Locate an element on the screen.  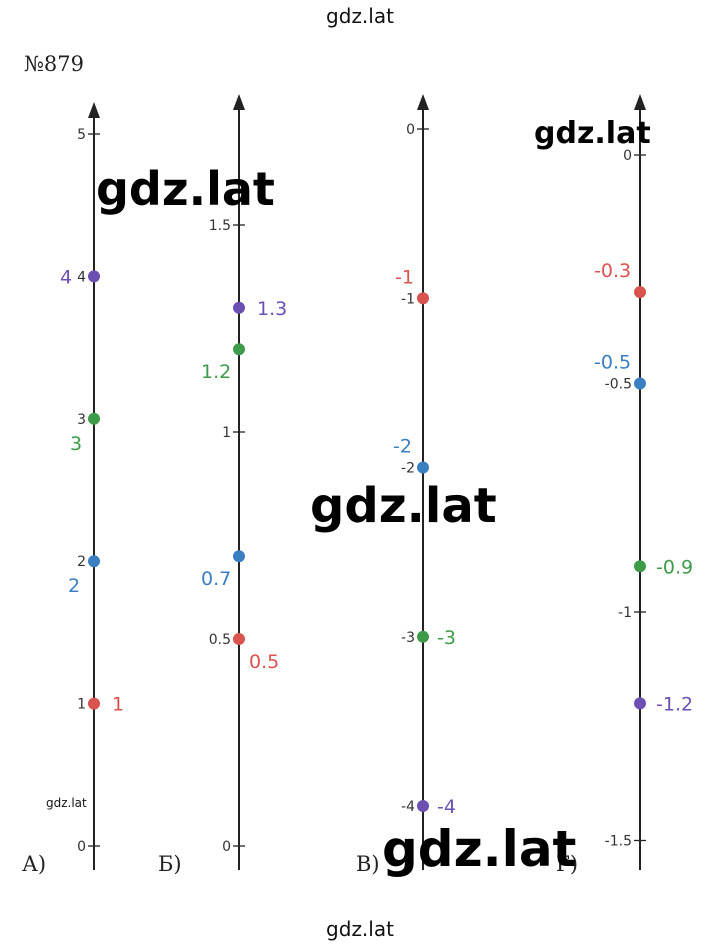
watermark-4: gdz.lat is located at coordinates (479, 849).